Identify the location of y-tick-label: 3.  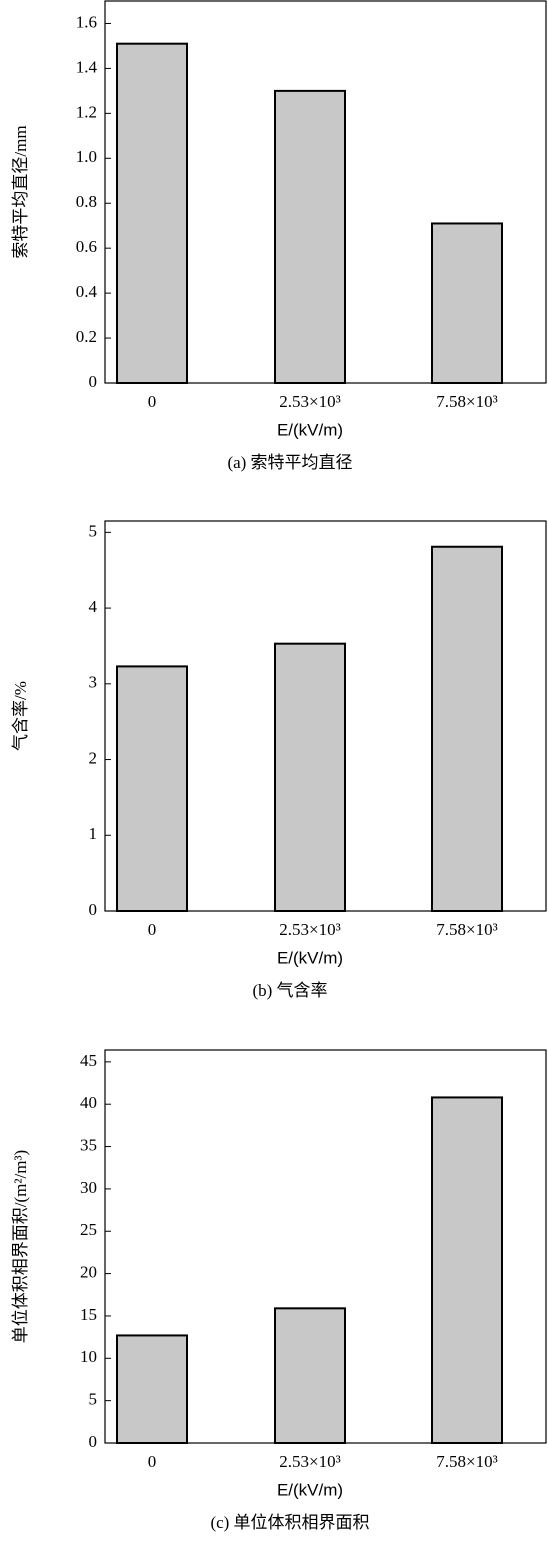
(93, 682).